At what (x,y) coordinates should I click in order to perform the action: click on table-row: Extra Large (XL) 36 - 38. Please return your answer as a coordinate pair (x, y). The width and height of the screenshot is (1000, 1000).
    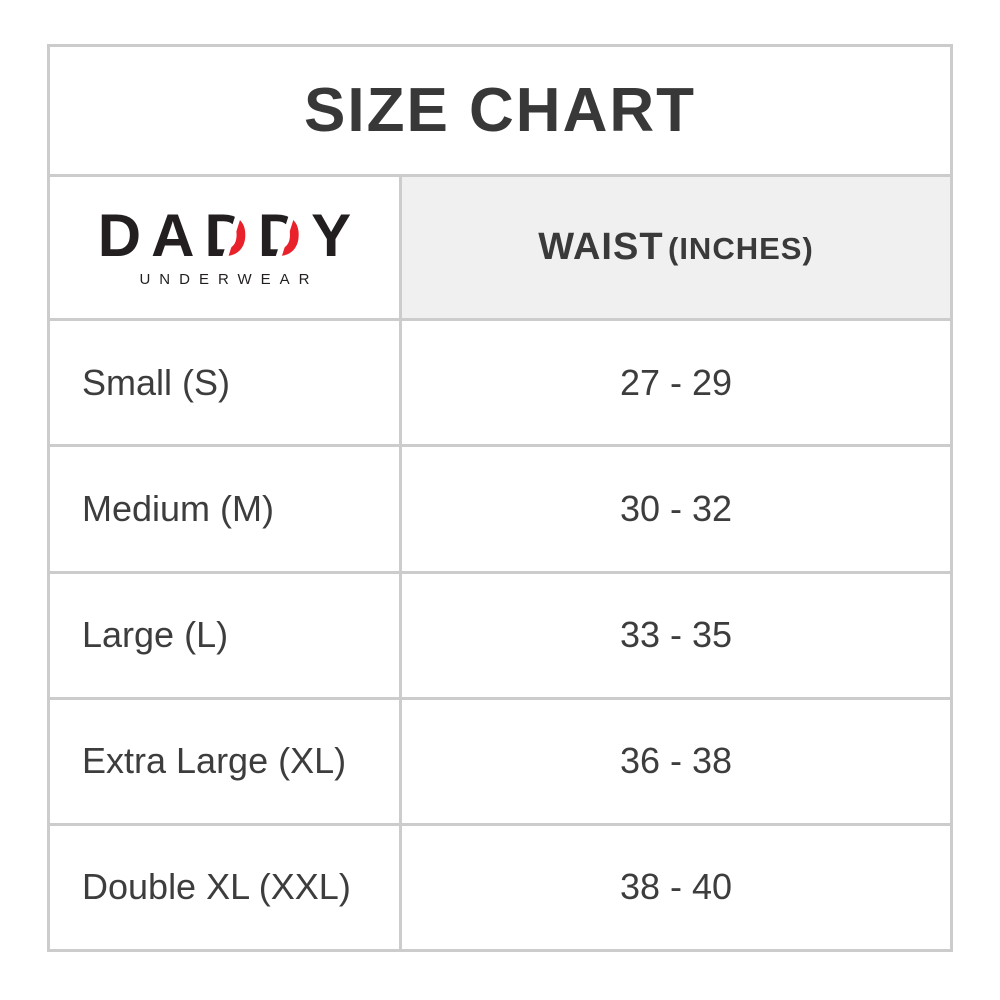
    Looking at the image, I should click on (500, 761).